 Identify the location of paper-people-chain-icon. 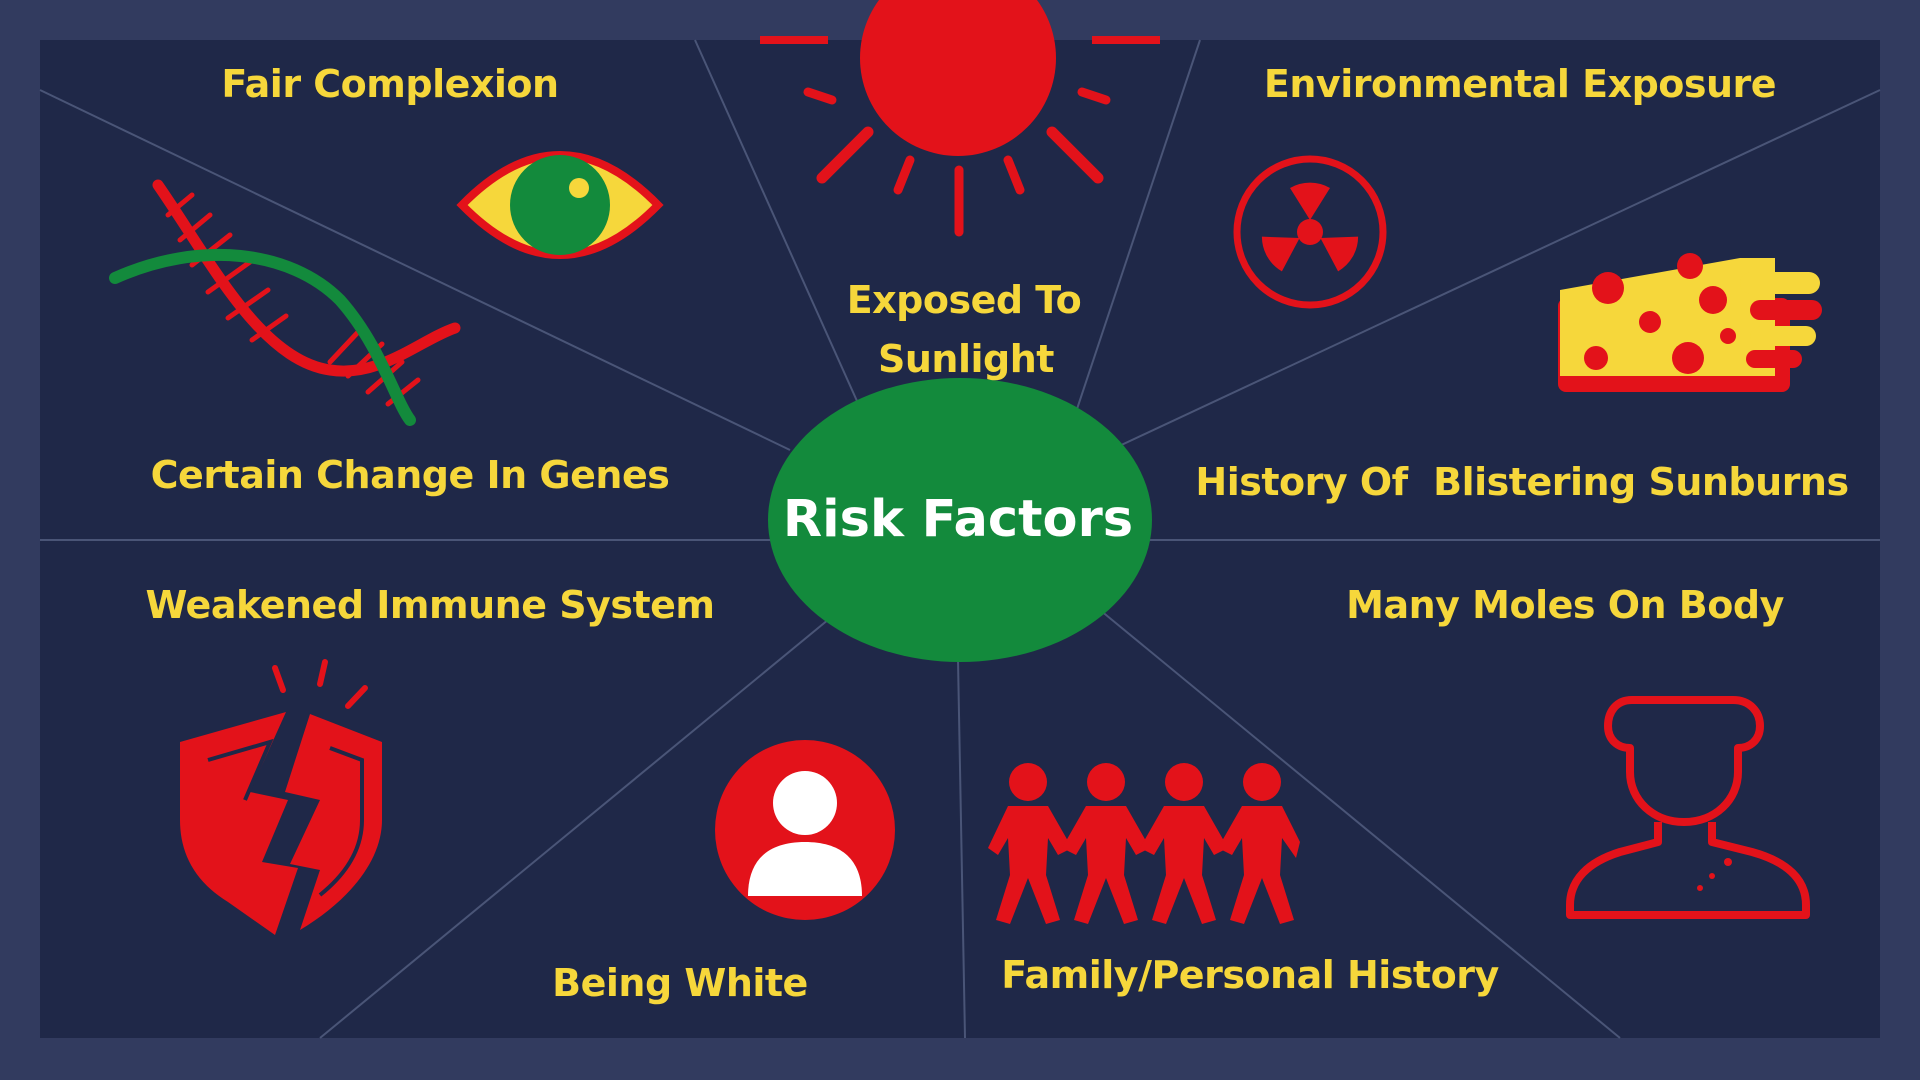
(1144, 843).